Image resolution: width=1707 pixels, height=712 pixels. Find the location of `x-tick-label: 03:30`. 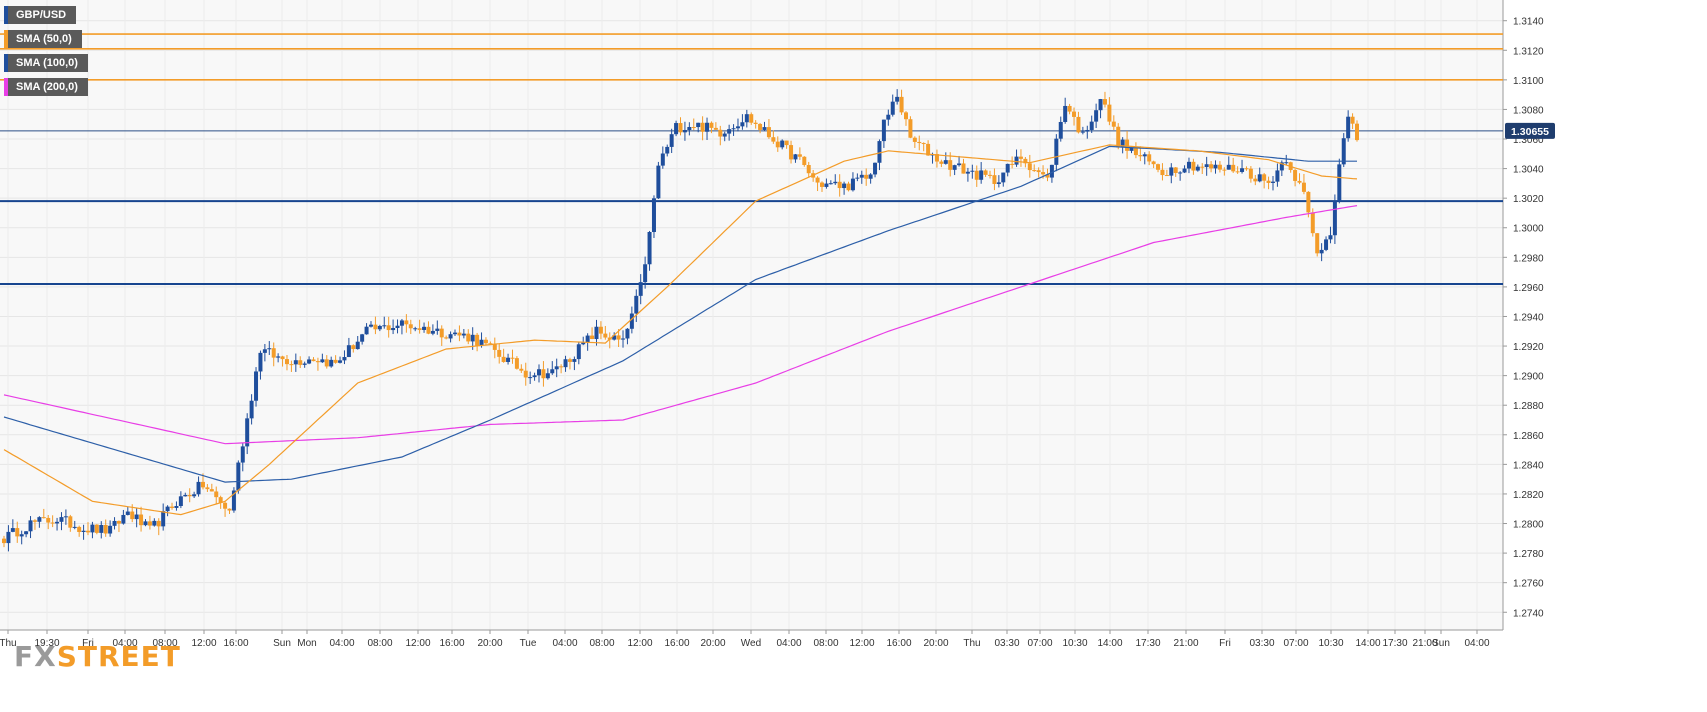

x-tick-label: 03:30 is located at coordinates (1006, 643).